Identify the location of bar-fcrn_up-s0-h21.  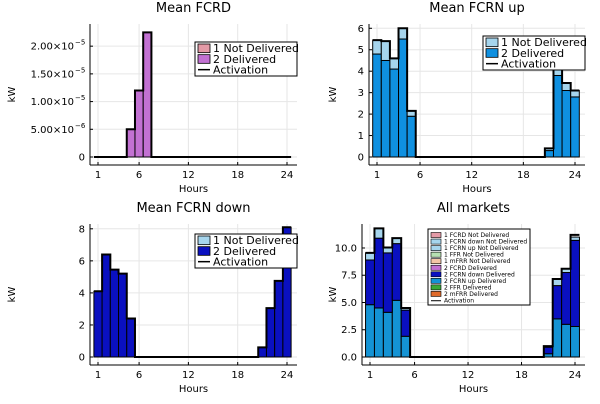
(549, 154).